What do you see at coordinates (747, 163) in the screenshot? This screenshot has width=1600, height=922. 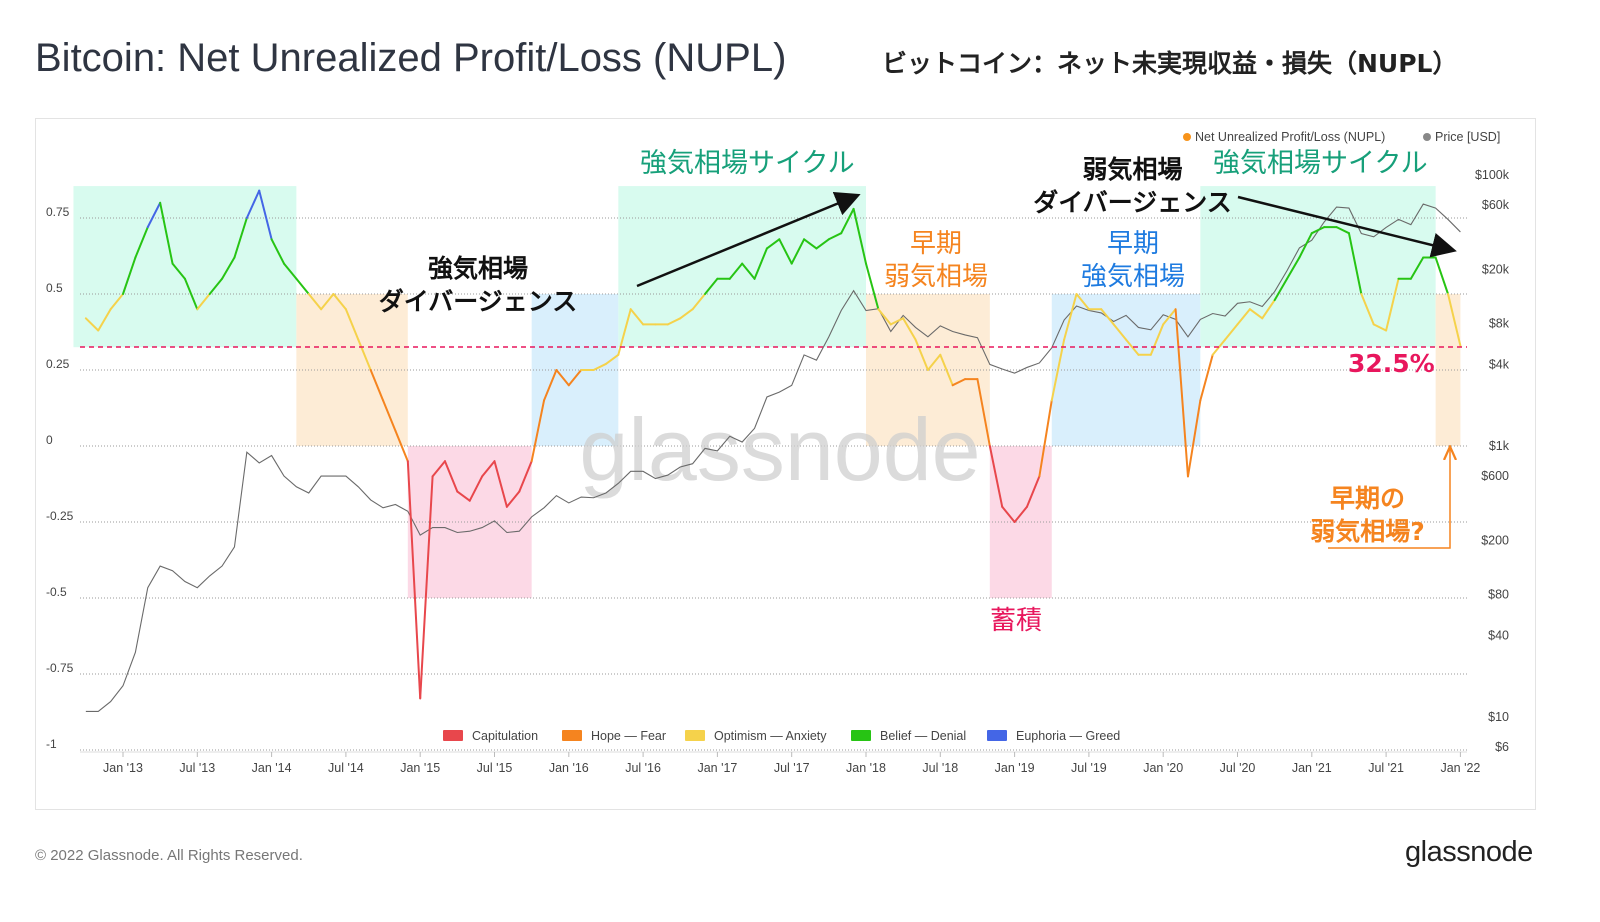 I see `annotation-bull-cycle-1: 強気相場サイクル` at bounding box center [747, 163].